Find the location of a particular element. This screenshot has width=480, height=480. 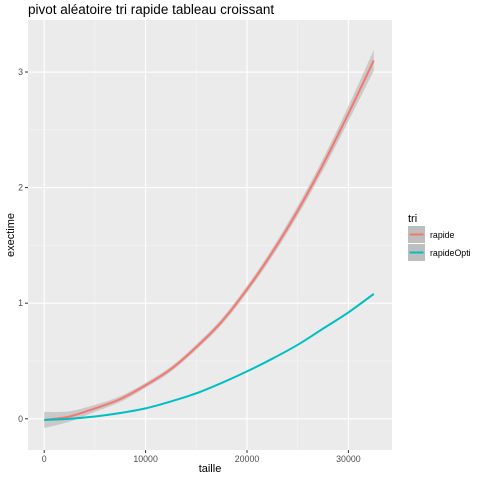

y-axis: 0 1 2 3 is located at coordinates (23, 245).